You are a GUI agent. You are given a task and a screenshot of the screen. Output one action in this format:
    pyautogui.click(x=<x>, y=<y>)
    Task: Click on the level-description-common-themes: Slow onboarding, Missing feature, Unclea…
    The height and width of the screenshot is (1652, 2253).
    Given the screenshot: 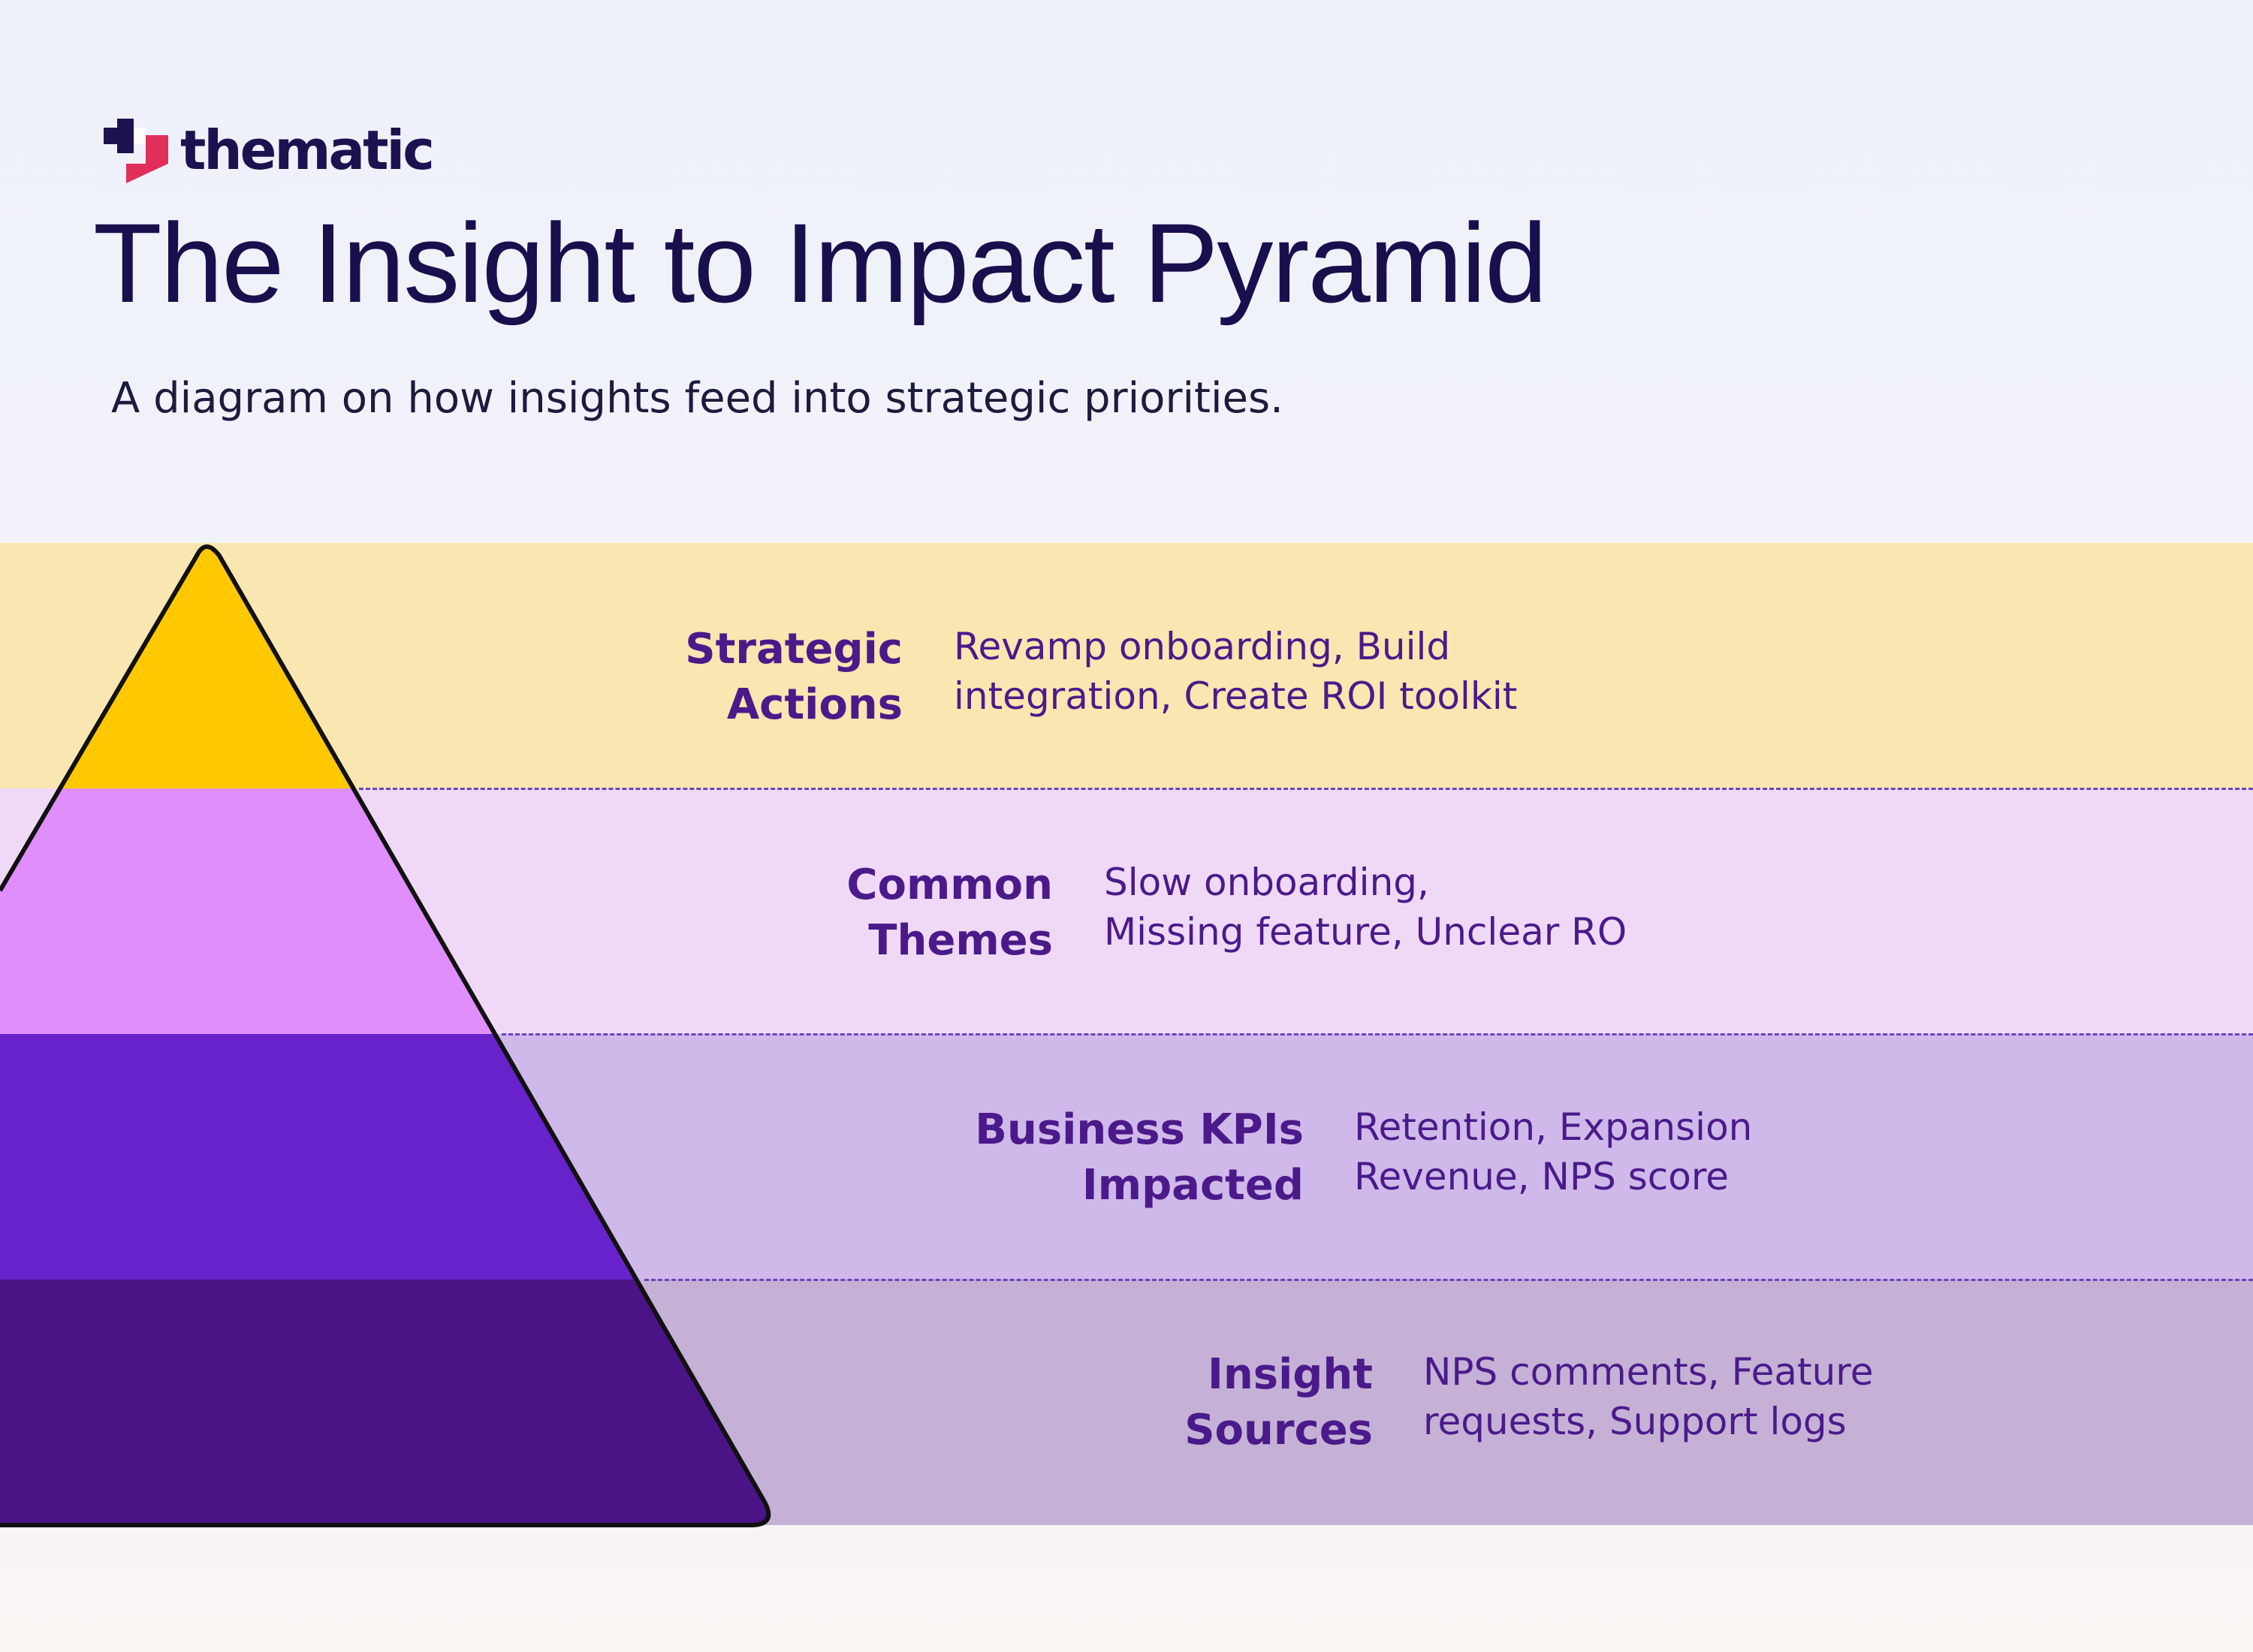 What is the action you would take?
    pyautogui.click(x=1365, y=907)
    